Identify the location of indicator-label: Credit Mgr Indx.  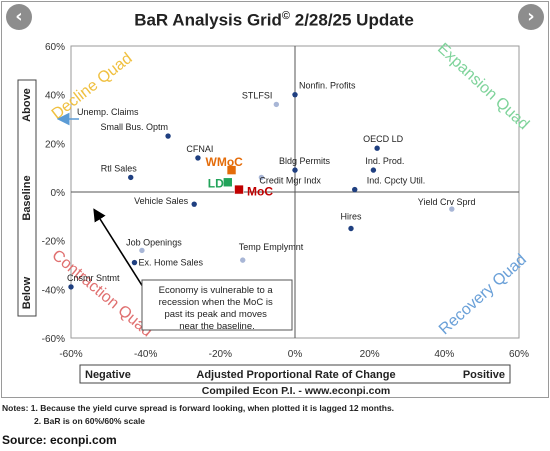
(290, 180).